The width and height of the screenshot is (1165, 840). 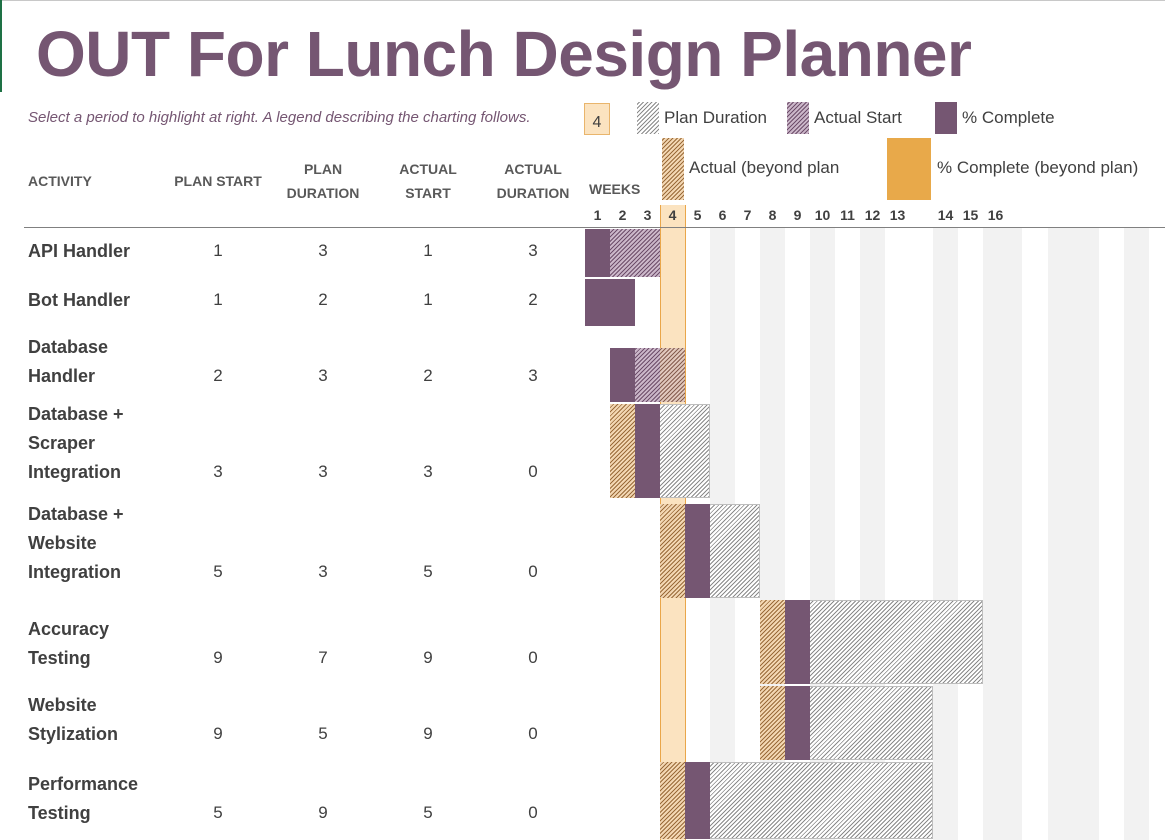 What do you see at coordinates (504, 54) in the screenshot?
I see `page-title: OUT For Lunch Design Planner` at bounding box center [504, 54].